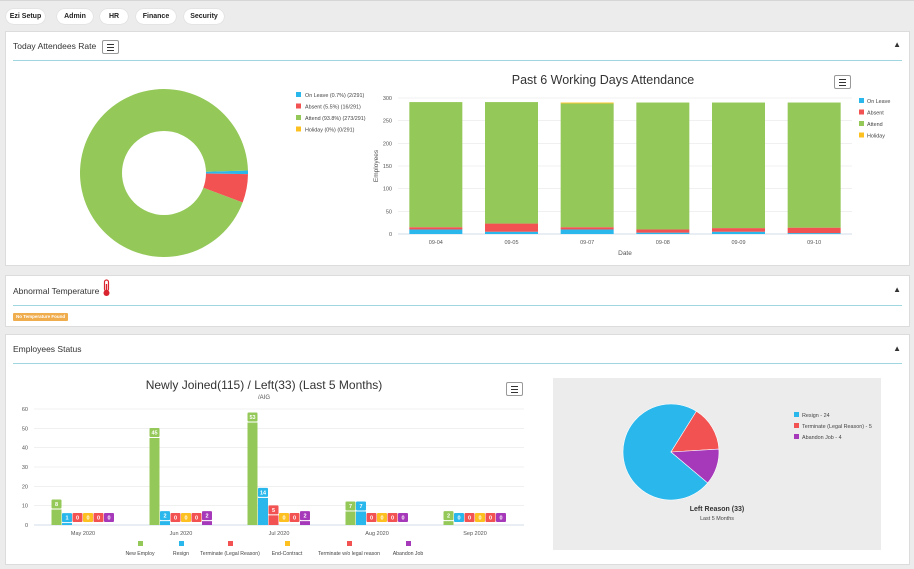  What do you see at coordinates (335, 96) in the screenshot?
I see `legend-label: On Leave (0.7%) (2/291)` at bounding box center [335, 96].